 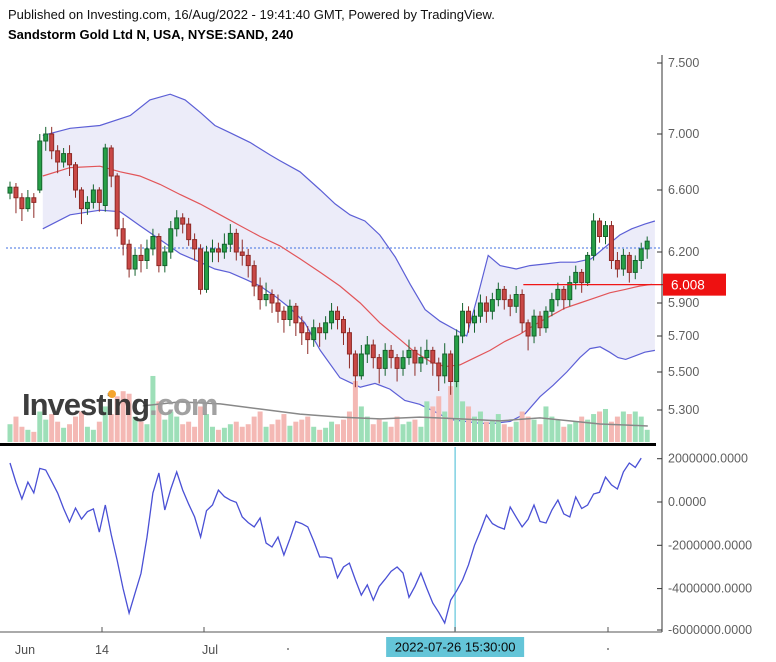 I want to click on time-label: Jun, so click(x=25, y=650).